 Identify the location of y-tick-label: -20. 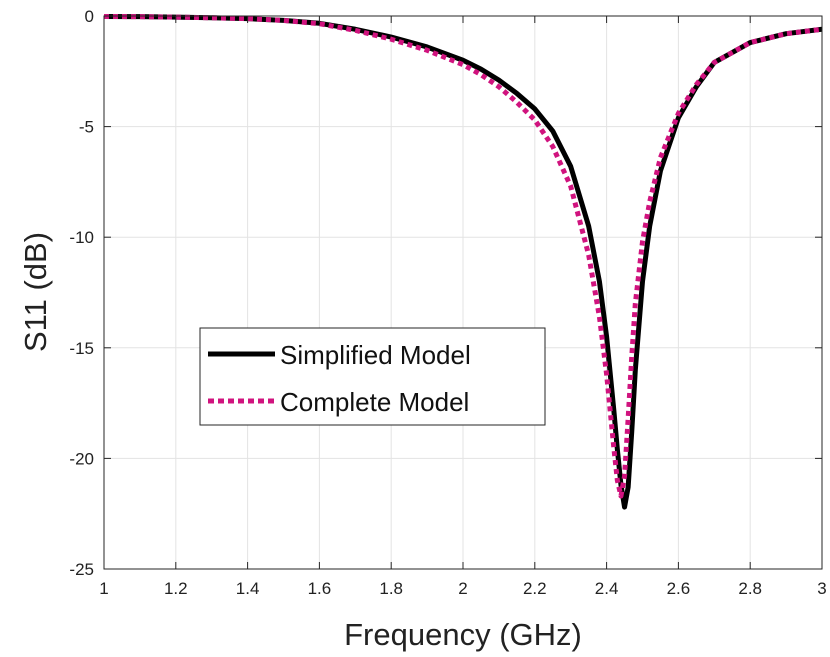
(81, 458).